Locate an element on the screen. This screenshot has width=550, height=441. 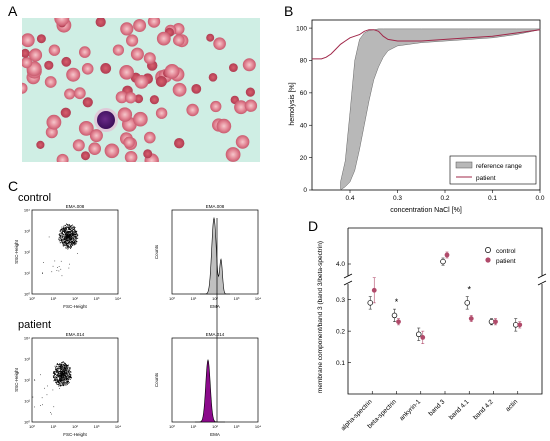
y-tick-label: 10⁰ is located at coordinates (27, 422).